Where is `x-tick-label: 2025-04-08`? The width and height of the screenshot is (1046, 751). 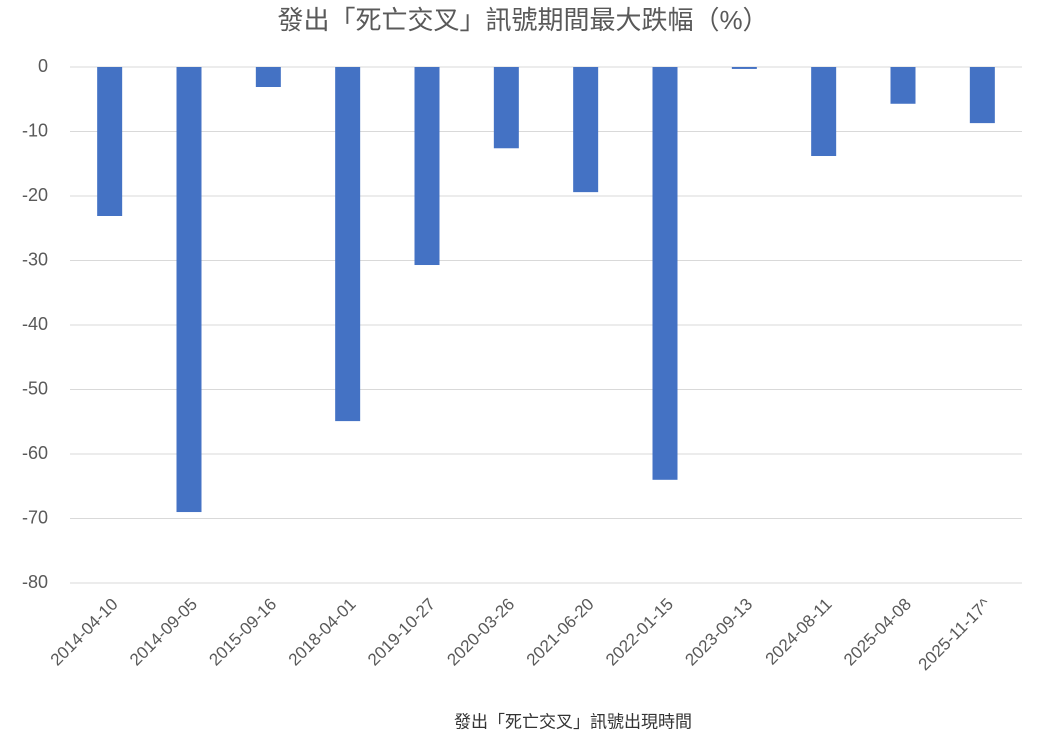 x-tick-label: 2025-04-08 is located at coordinates (877, 632).